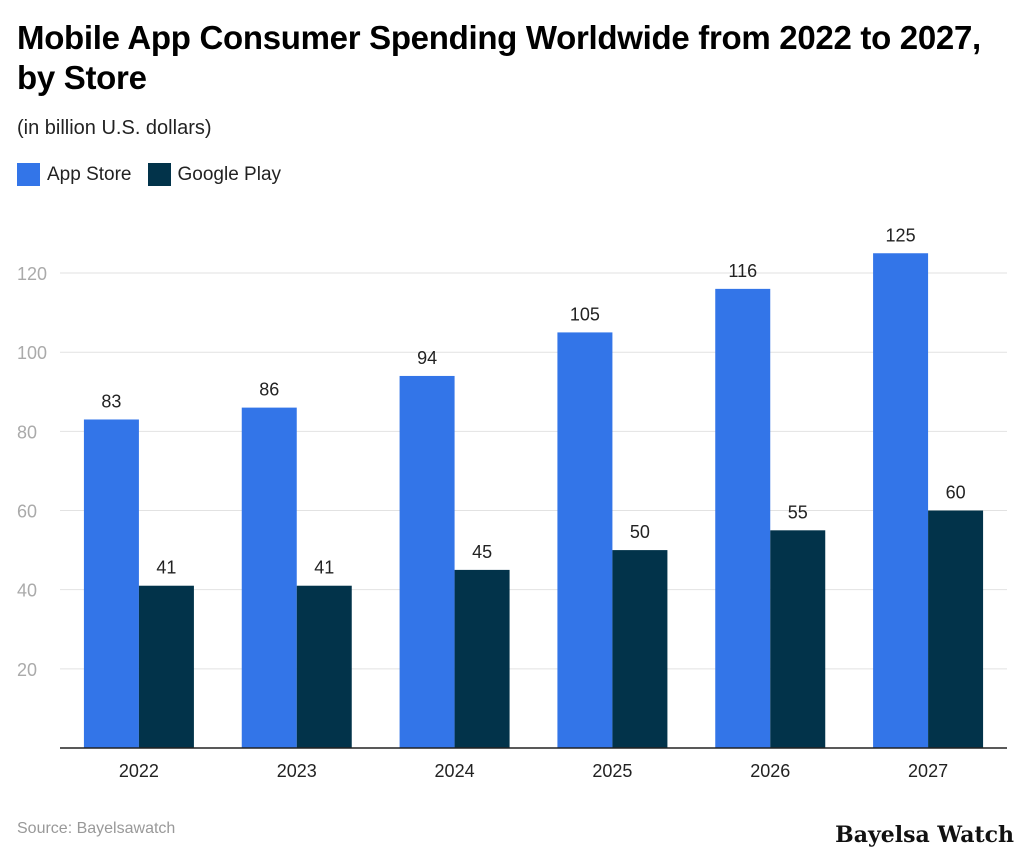  I want to click on legend-item-google-play: Google Play, so click(214, 174).